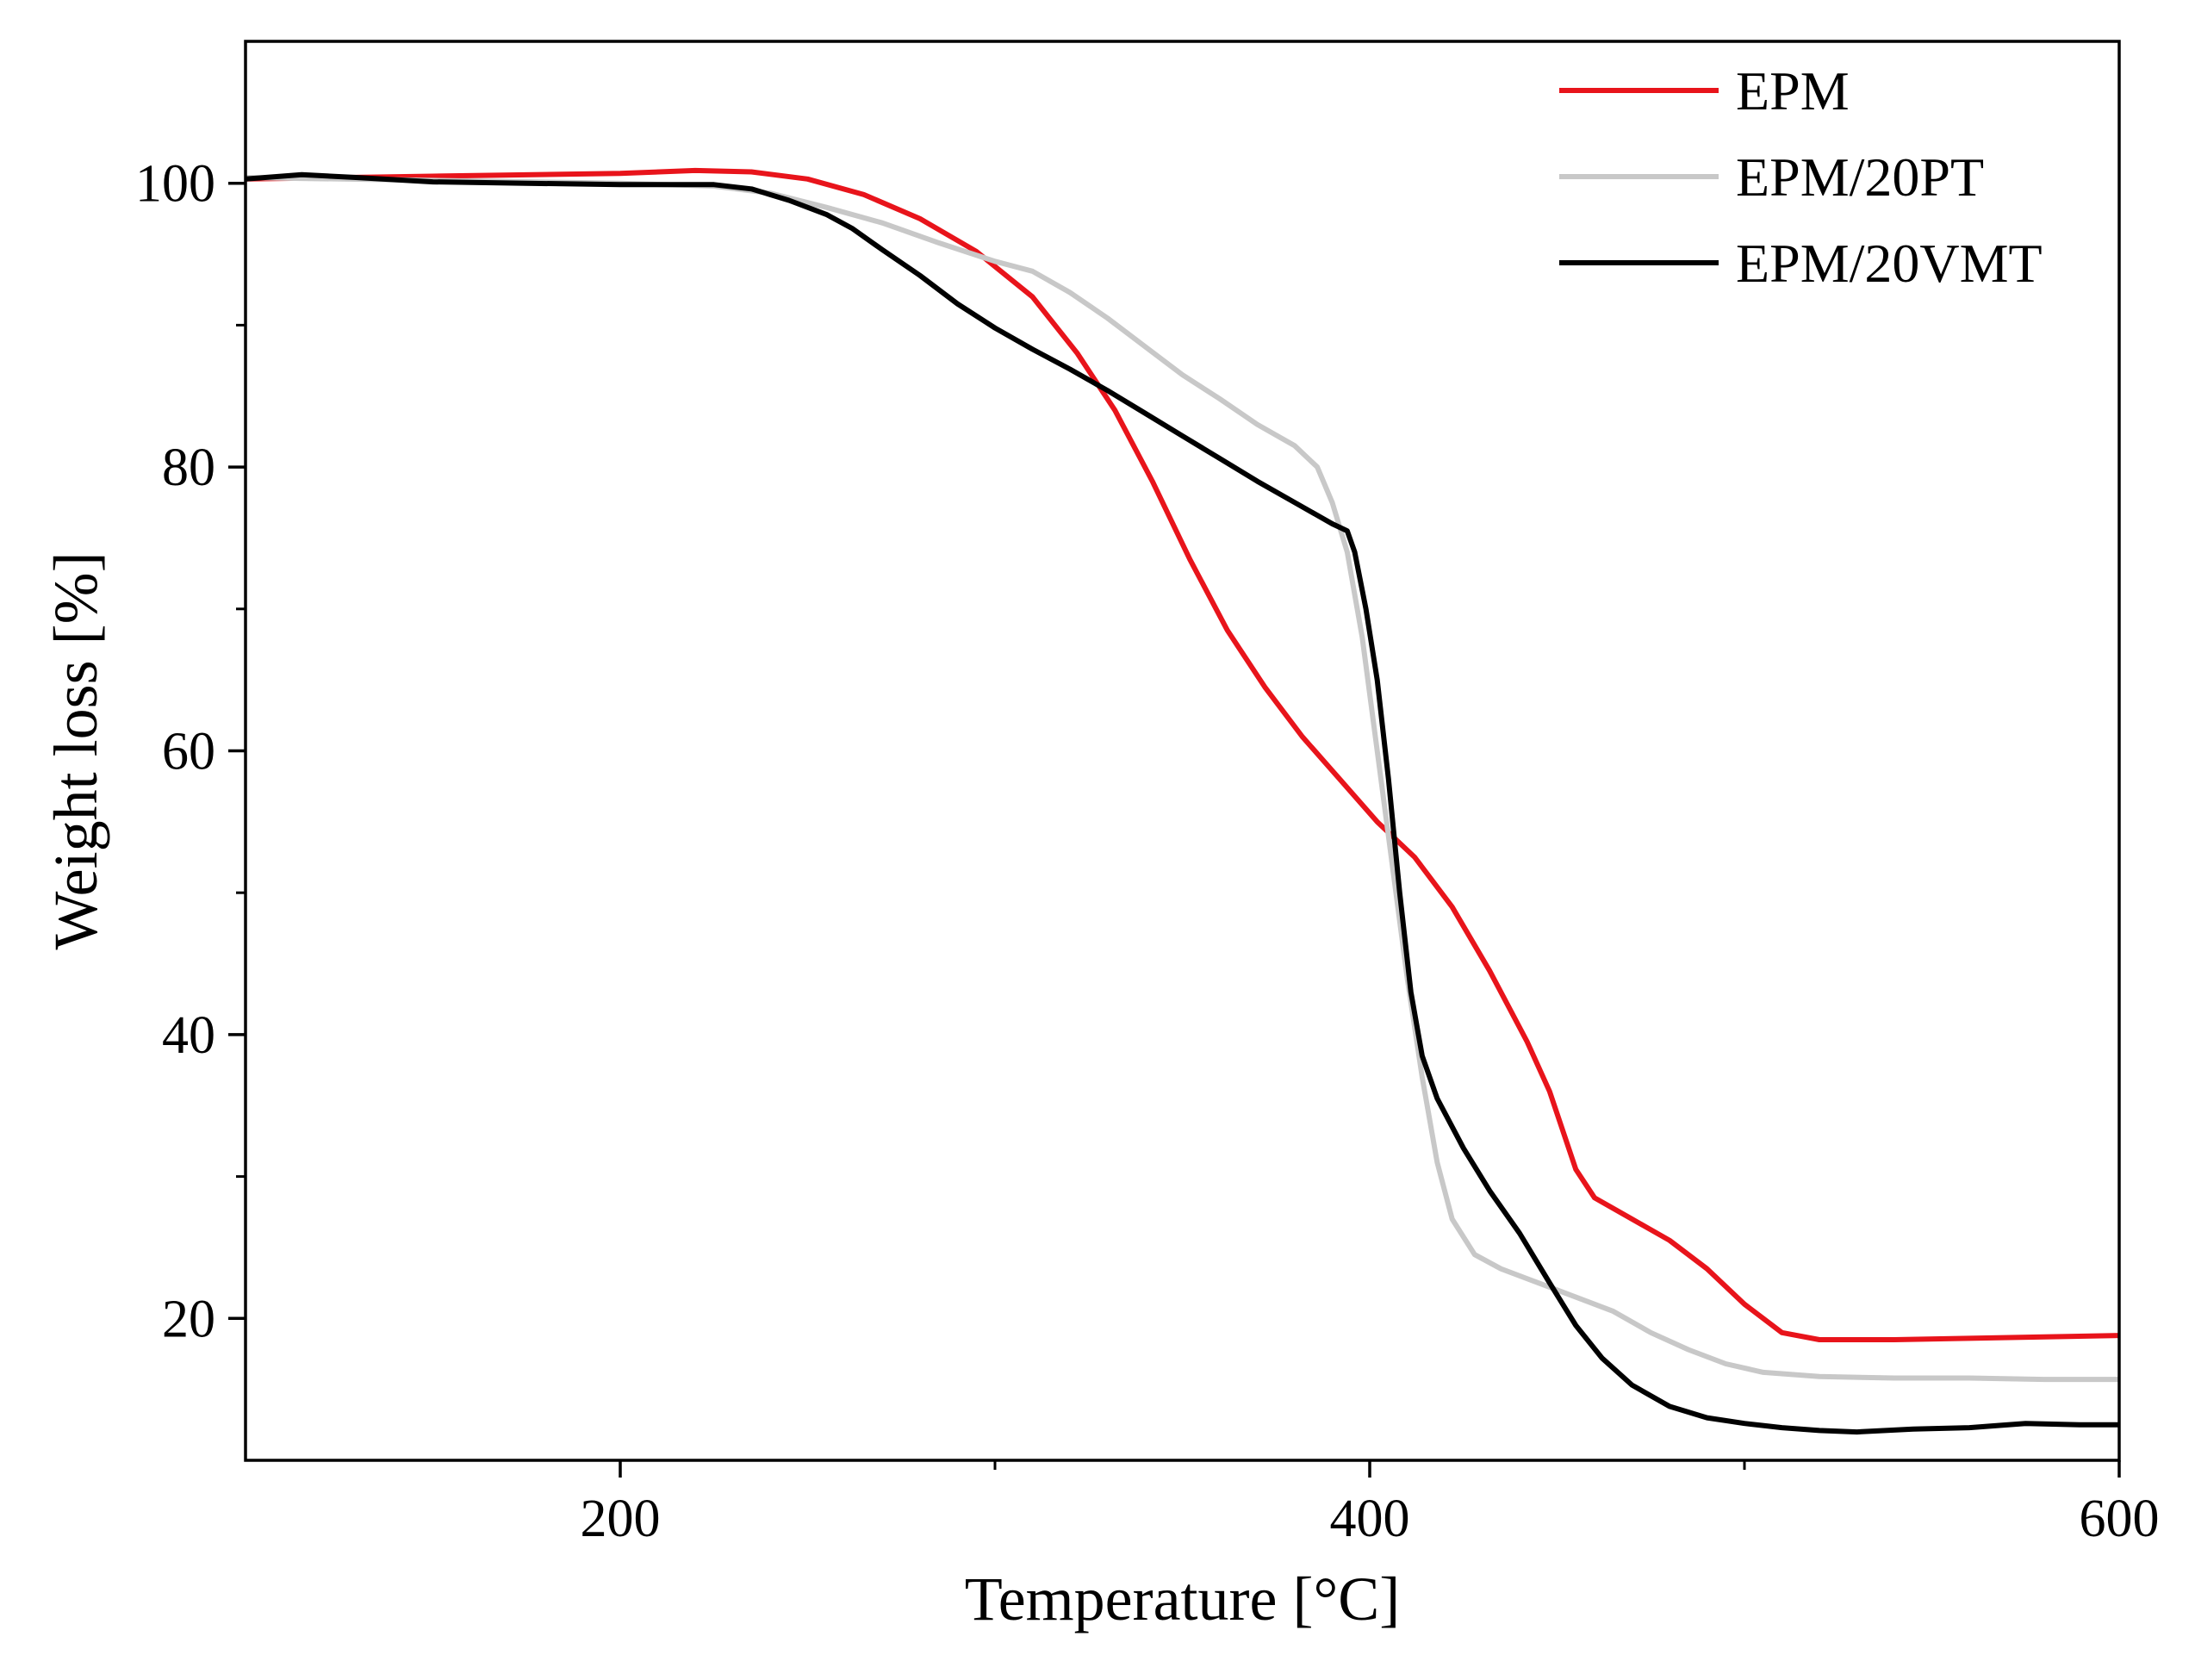  I want to click on legend-label: EPM/20PT, so click(1860, 177).